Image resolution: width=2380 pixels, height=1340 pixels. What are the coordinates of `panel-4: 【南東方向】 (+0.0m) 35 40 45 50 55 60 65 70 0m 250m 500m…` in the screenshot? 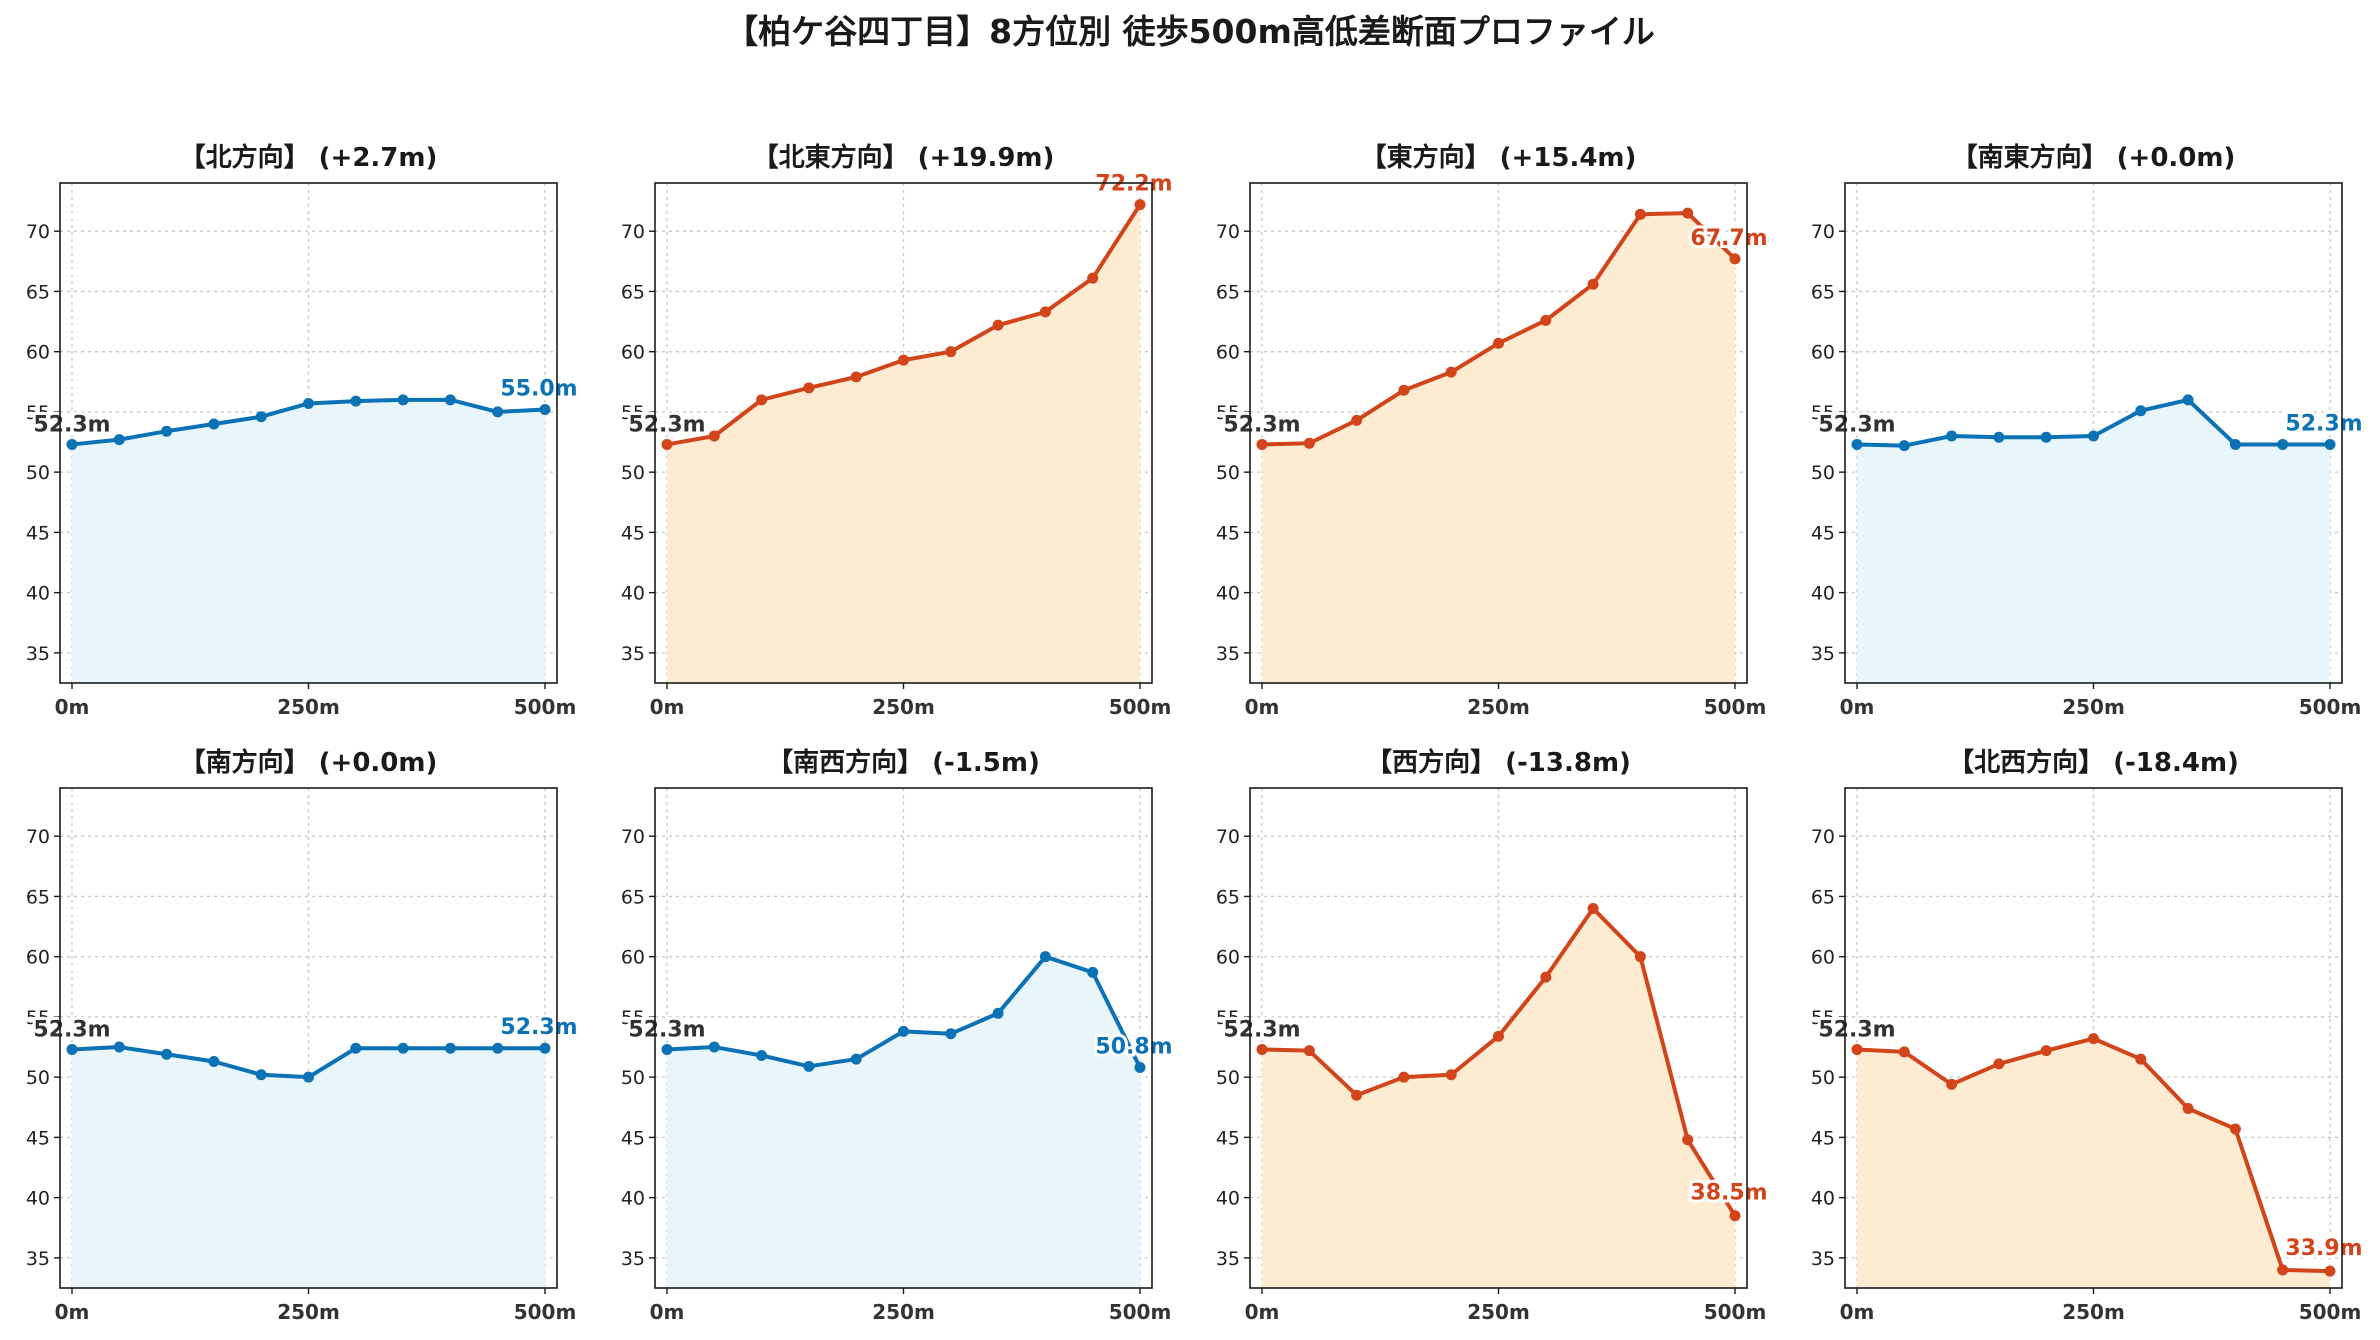 It's located at (2088, 430).